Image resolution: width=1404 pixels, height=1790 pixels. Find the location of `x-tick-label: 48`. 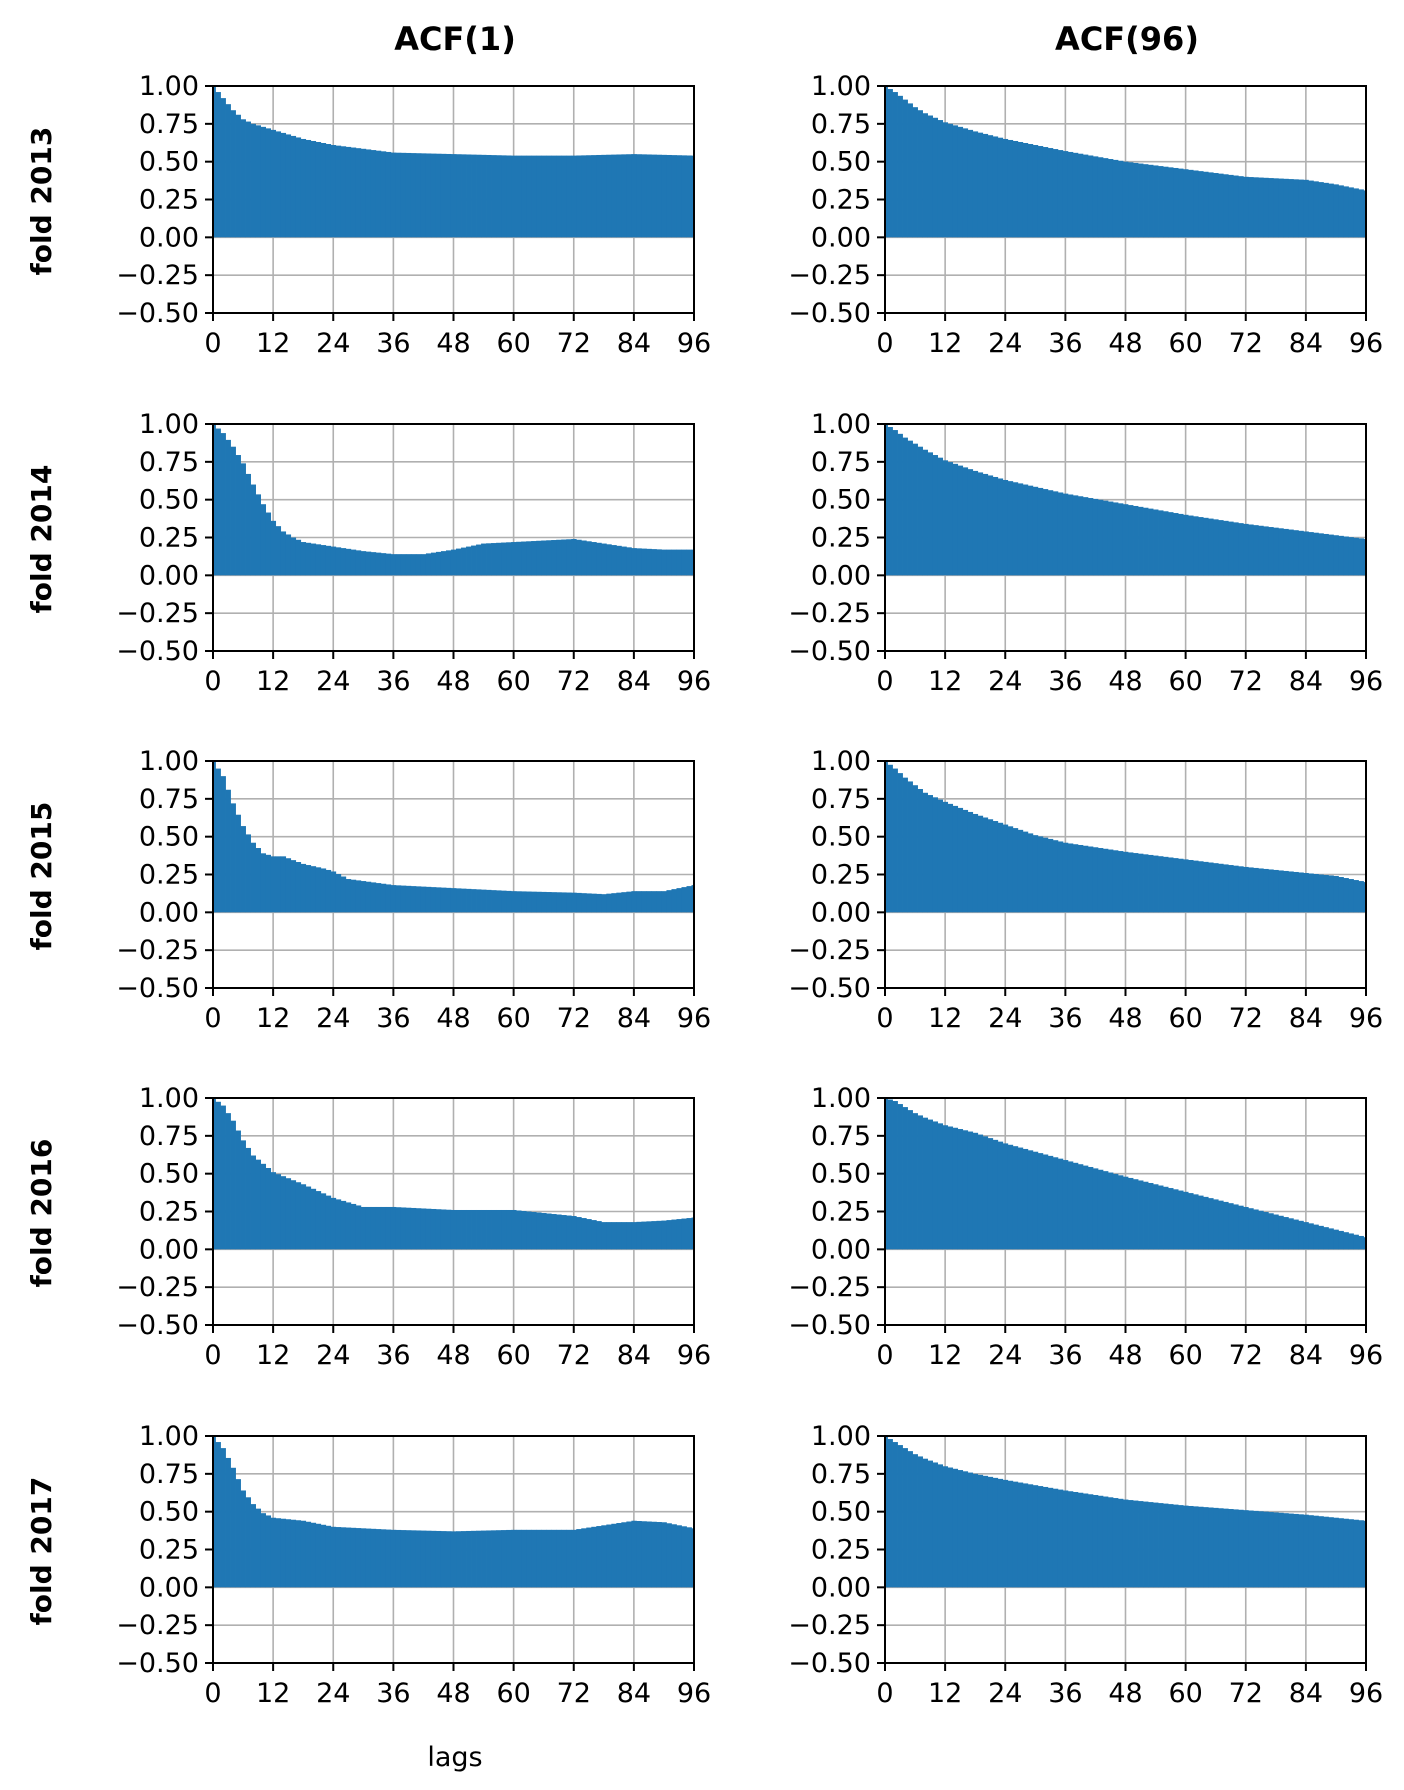

x-tick-label: 48 is located at coordinates (1125, 681).